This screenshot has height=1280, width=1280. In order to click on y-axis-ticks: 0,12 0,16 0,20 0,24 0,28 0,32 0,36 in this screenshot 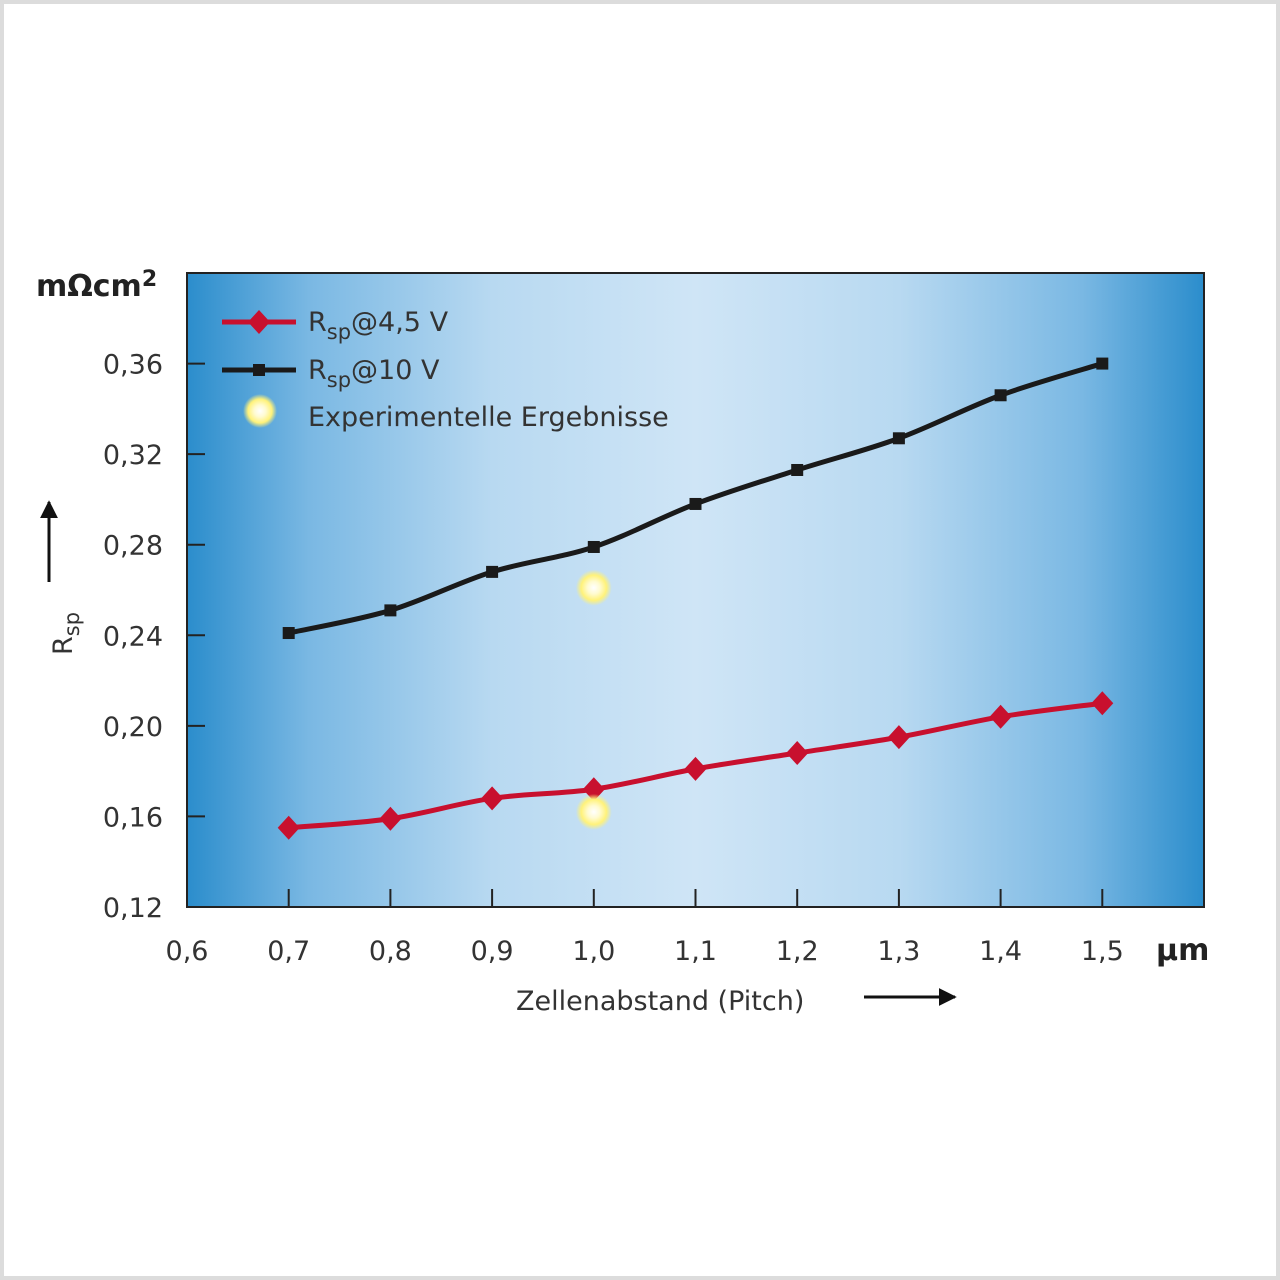, I will do `click(154, 637)`.